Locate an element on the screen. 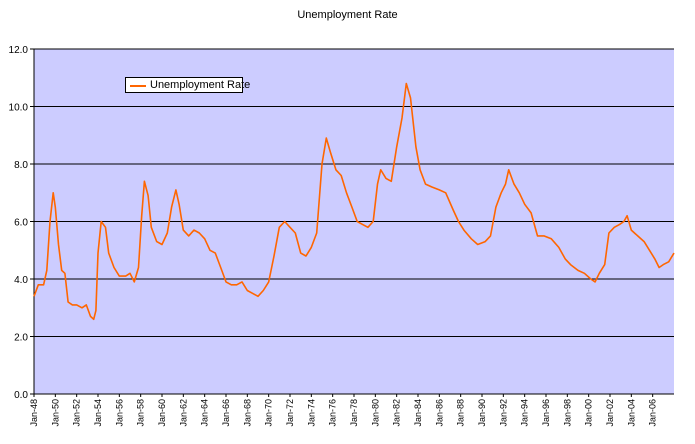 The height and width of the screenshot is (444, 695). chart-title: Unemployment Rate is located at coordinates (347, 15).